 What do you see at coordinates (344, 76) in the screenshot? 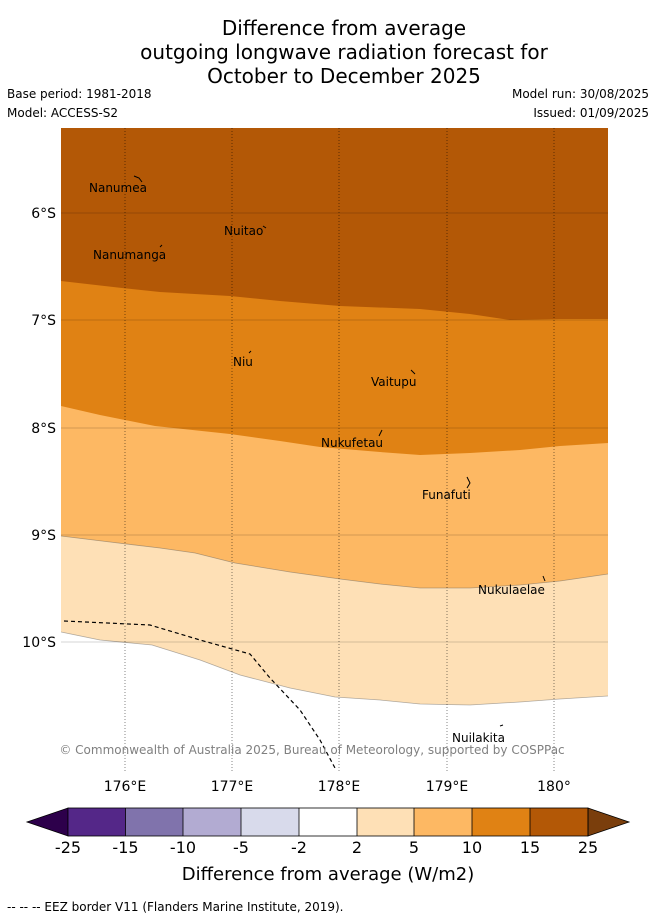
I see `title-line-3: October to December 2025` at bounding box center [344, 76].